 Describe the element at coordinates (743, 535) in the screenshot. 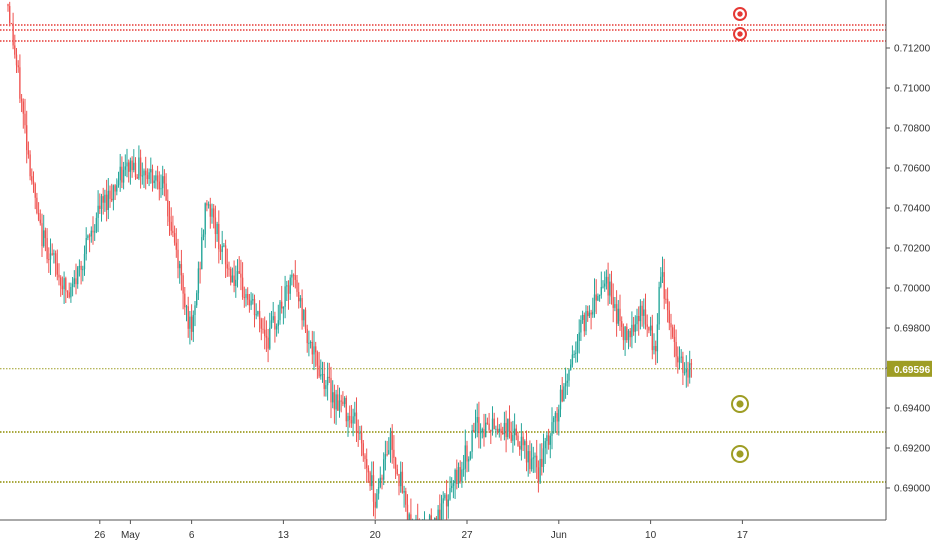

I see `time-tick-label: 17` at that location.